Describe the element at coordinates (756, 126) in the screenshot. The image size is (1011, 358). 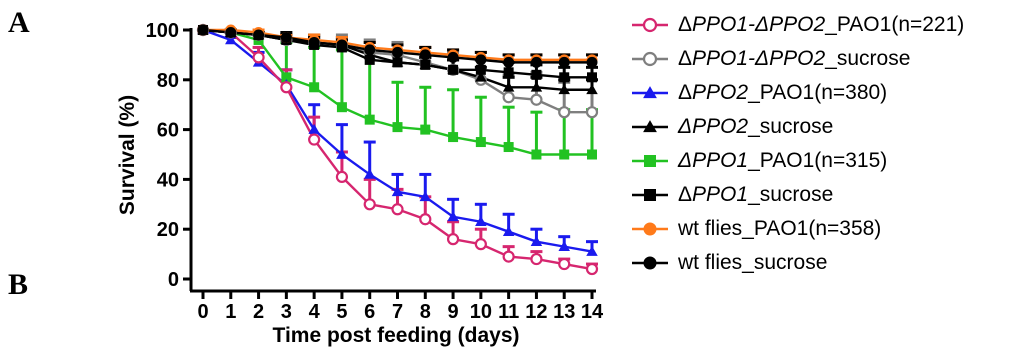
I see `legend-label: ΔPPO2_sucrose` at that location.